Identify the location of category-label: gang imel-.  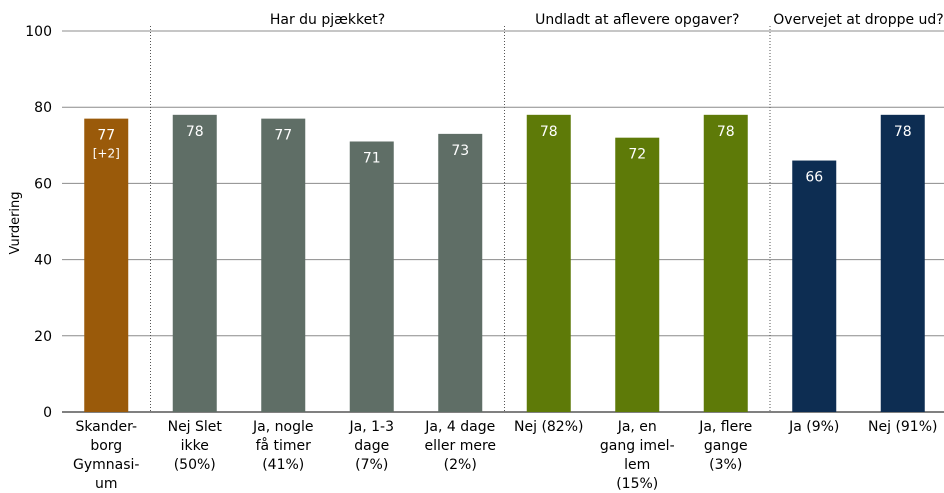
(637, 446).